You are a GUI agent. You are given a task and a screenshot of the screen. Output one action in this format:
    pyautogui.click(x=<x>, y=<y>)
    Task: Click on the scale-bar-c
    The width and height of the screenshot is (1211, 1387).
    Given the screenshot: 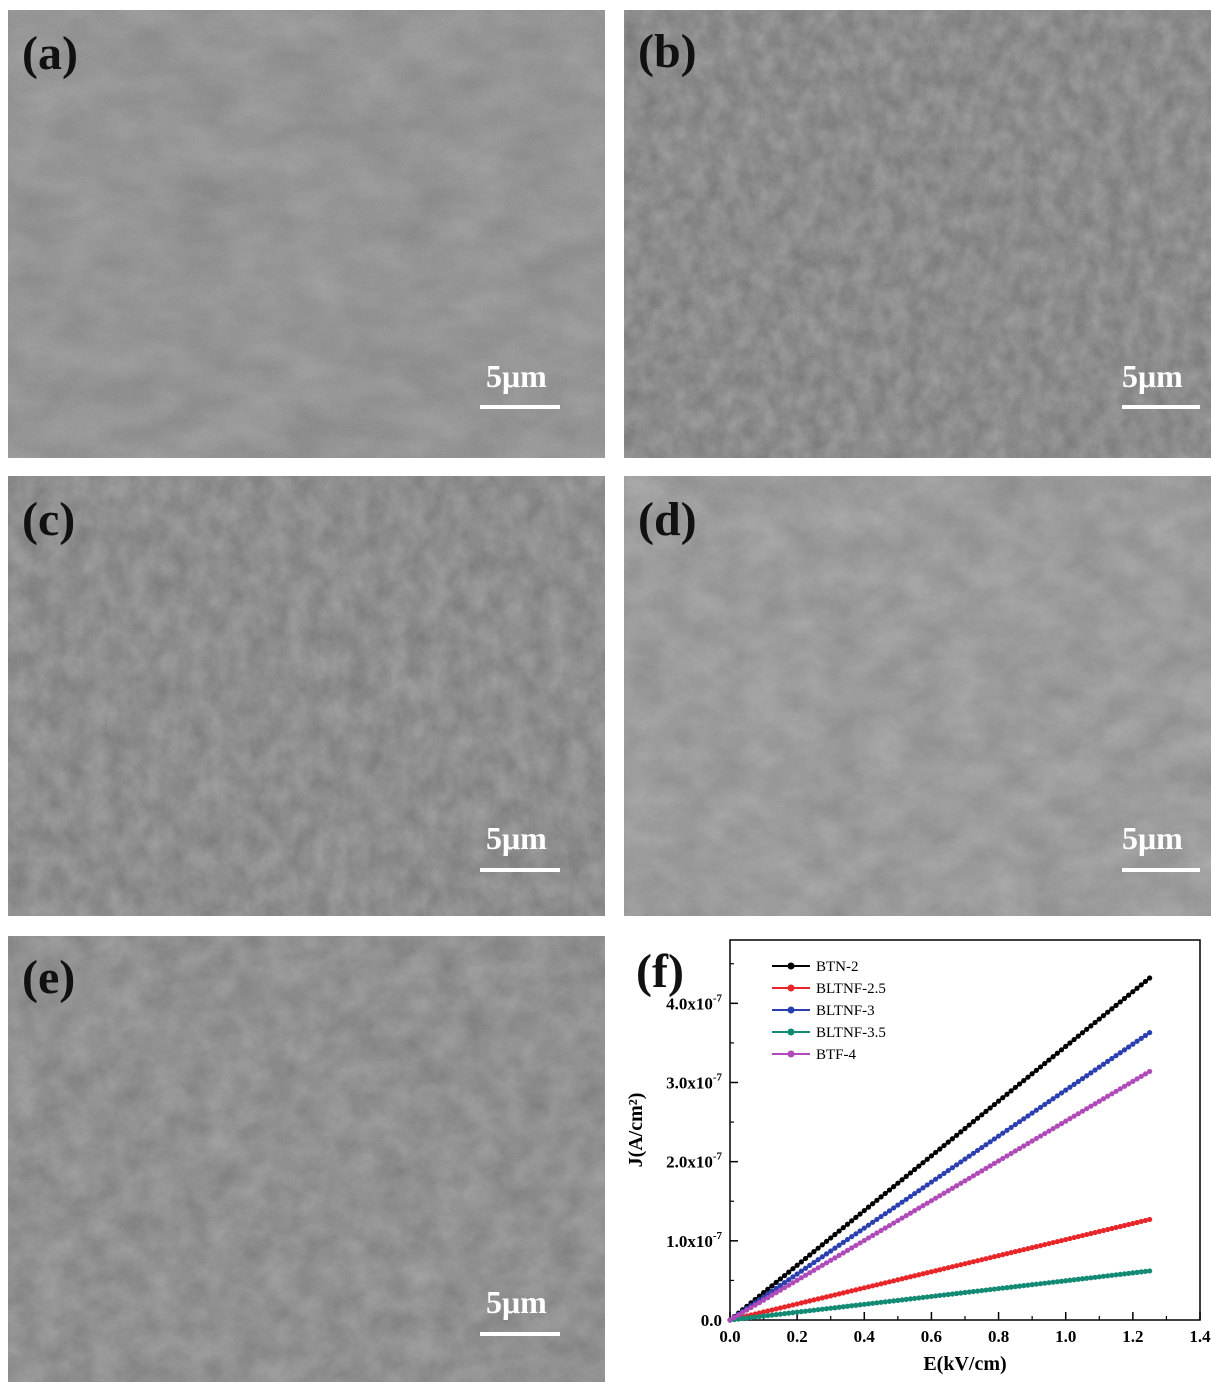 What is the action you would take?
    pyautogui.click(x=520, y=870)
    